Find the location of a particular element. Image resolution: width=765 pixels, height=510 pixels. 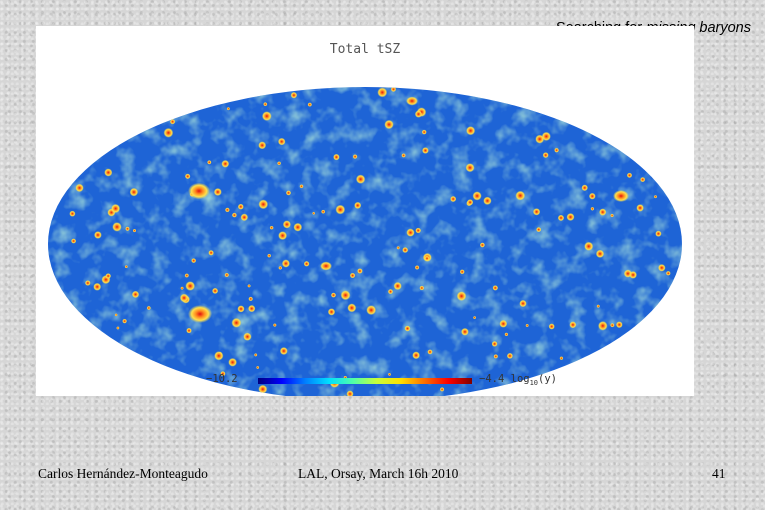

colorbar-unit-log: log is located at coordinates (520, 379).